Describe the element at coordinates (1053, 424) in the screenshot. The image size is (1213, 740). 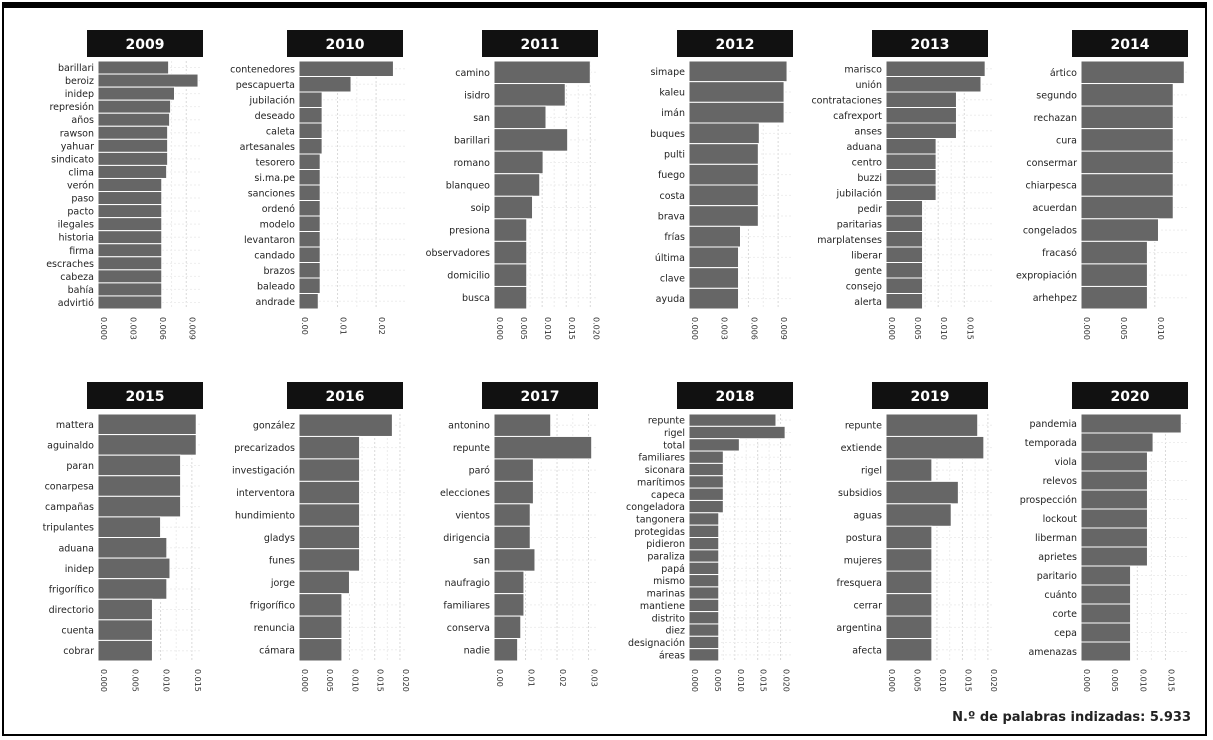
I see `category-label: pandemia` at that location.